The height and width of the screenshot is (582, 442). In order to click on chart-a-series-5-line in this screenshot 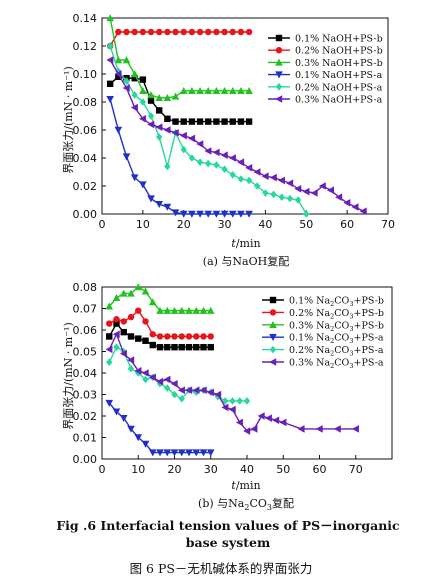, I will do `click(208, 130)`.